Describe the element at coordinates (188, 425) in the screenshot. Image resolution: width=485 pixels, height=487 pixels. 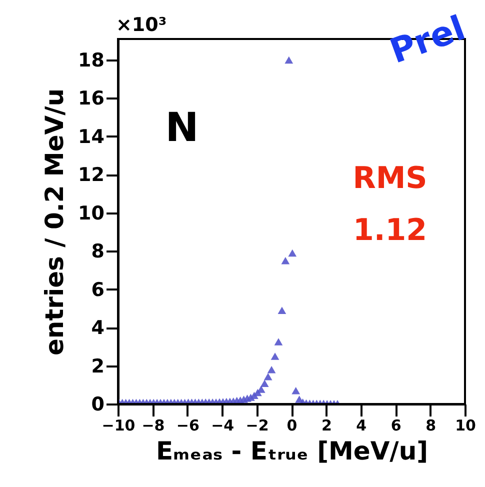
I see `x-tick-label: −6` at that location.